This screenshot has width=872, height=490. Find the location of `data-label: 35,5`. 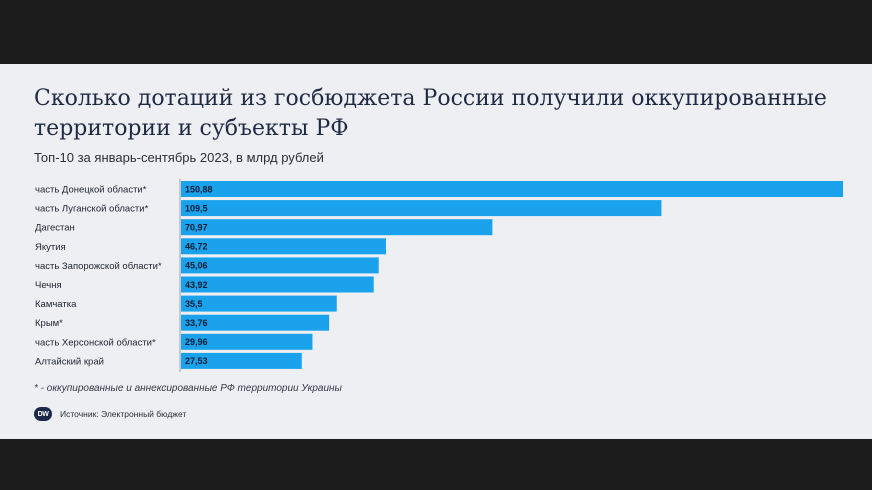

data-label: 35,5 is located at coordinates (194, 304).